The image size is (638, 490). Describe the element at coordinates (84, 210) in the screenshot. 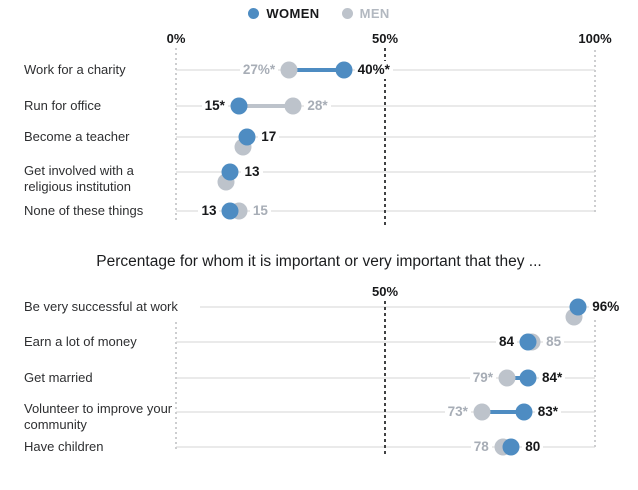

I see `category-label: None of these things` at that location.